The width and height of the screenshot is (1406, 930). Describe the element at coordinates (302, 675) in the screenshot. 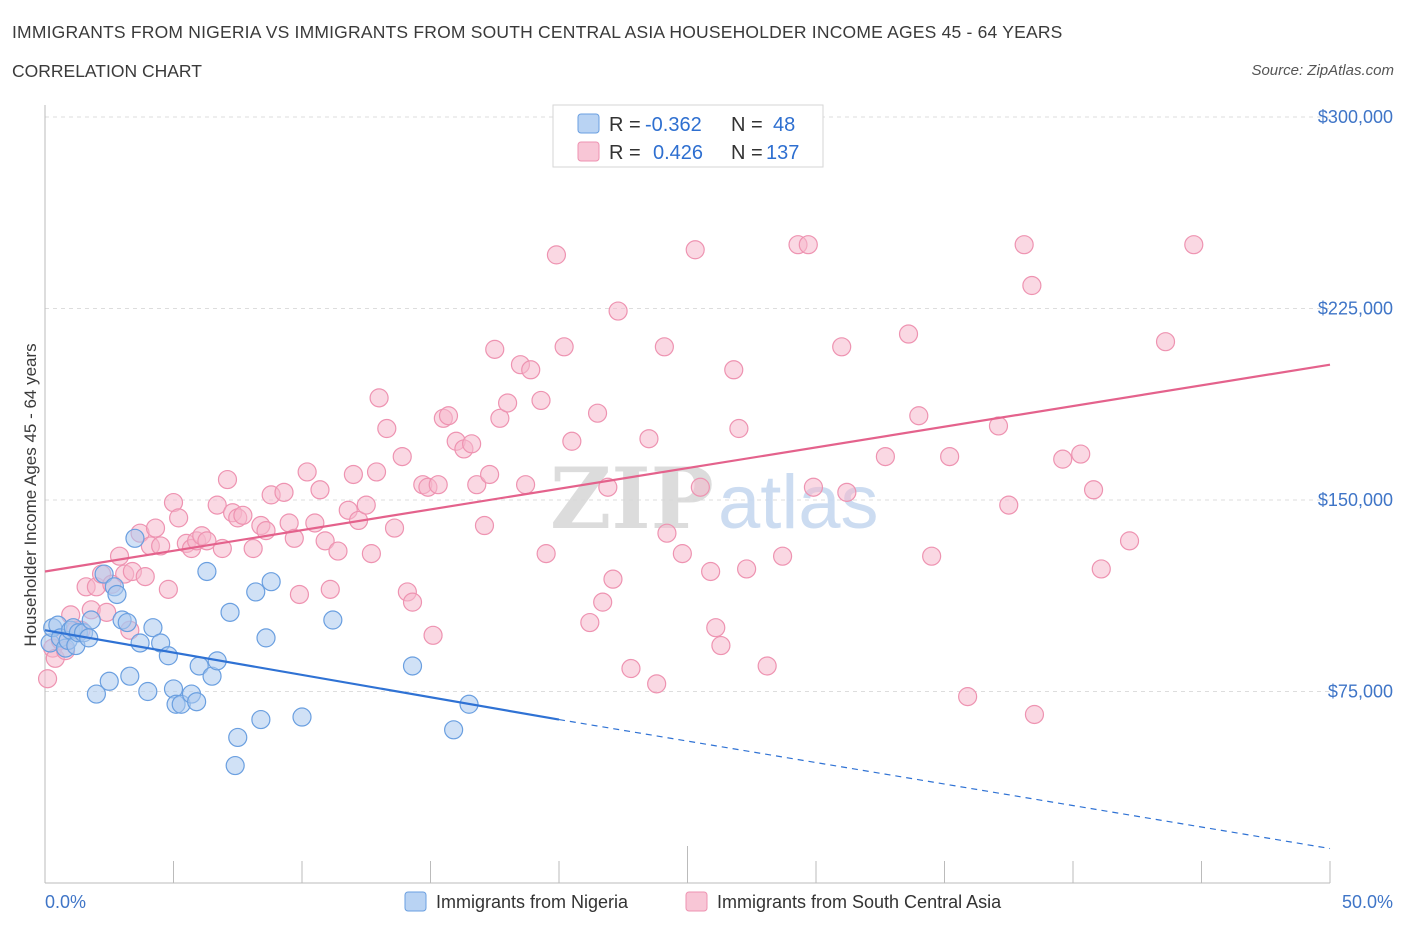

I see `trend-line-nigeria` at that location.